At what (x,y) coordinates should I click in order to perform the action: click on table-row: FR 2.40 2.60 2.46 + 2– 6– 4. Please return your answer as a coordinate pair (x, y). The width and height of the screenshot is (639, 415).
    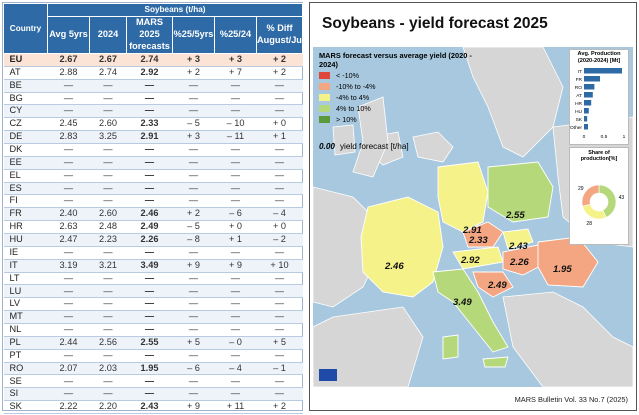
    Looking at the image, I should click on (153, 214).